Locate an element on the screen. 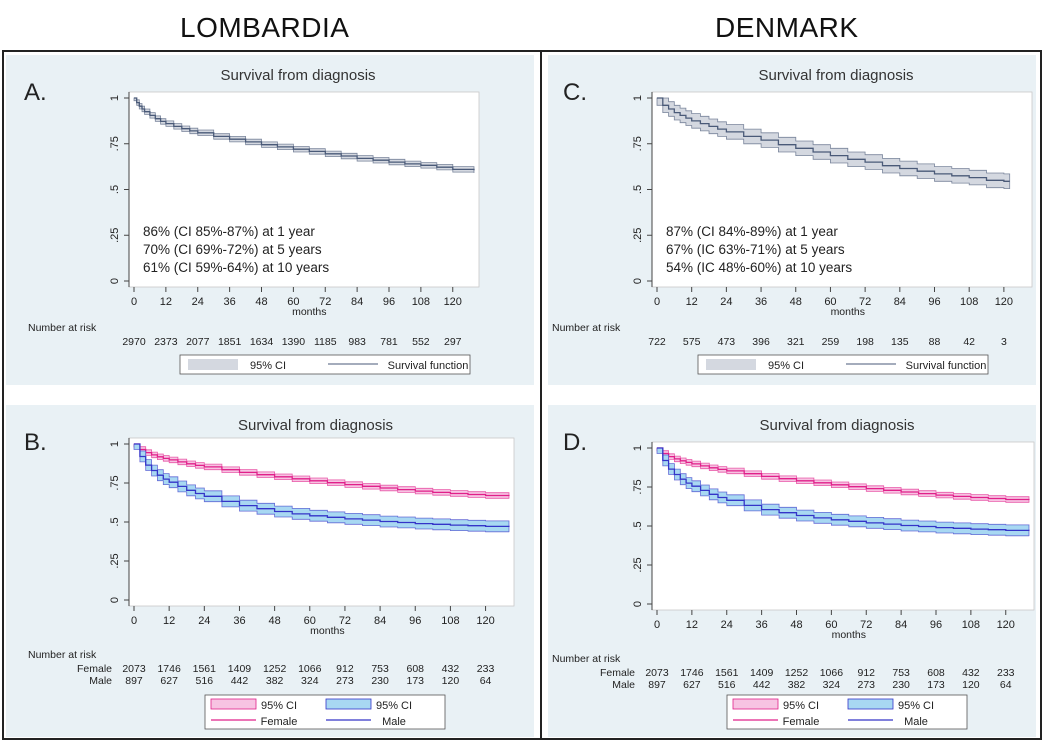 The image size is (1045, 744). risk-value: 1634 is located at coordinates (262, 342).